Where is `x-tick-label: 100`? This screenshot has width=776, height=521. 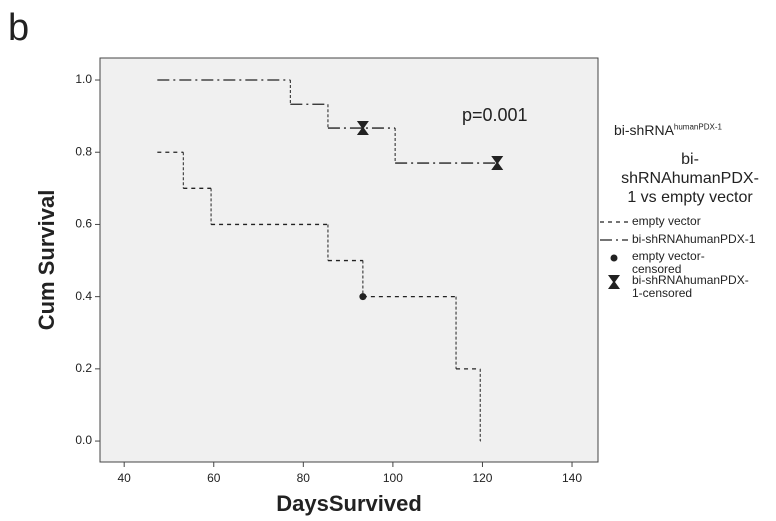 x-tick-label: 100 is located at coordinates (393, 478).